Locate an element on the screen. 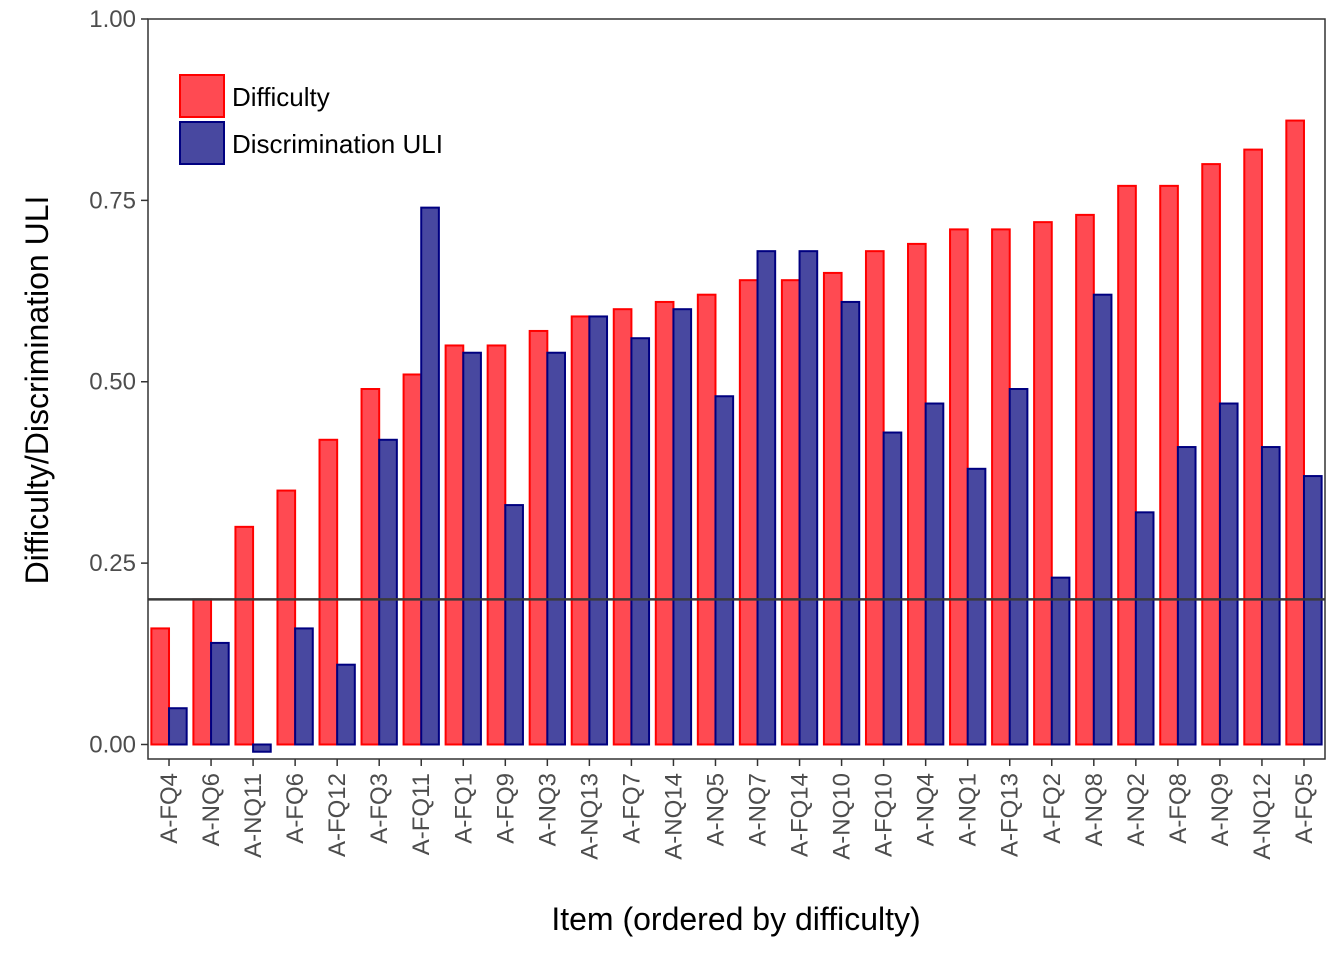 Image resolution: width=1344 pixels, height=960 pixels. difficulty-bar-a-nq2 is located at coordinates (1127, 465).